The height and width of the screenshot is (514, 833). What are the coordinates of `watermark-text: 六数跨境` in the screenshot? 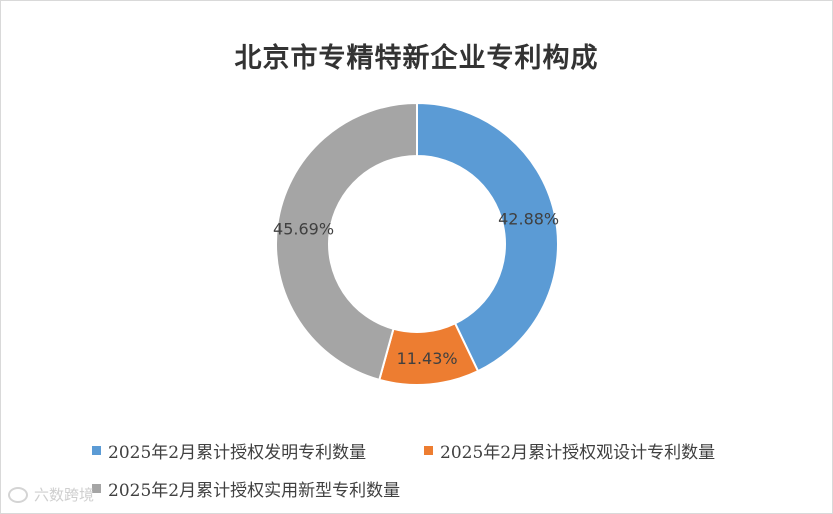 It's located at (64, 495).